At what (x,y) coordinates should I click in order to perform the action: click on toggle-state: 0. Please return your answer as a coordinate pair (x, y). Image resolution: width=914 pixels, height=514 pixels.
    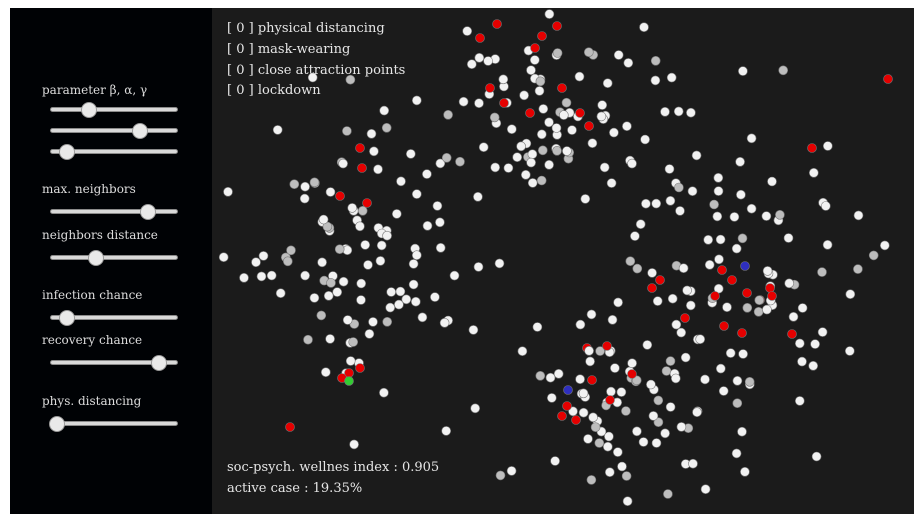
    Looking at the image, I should click on (240, 90).